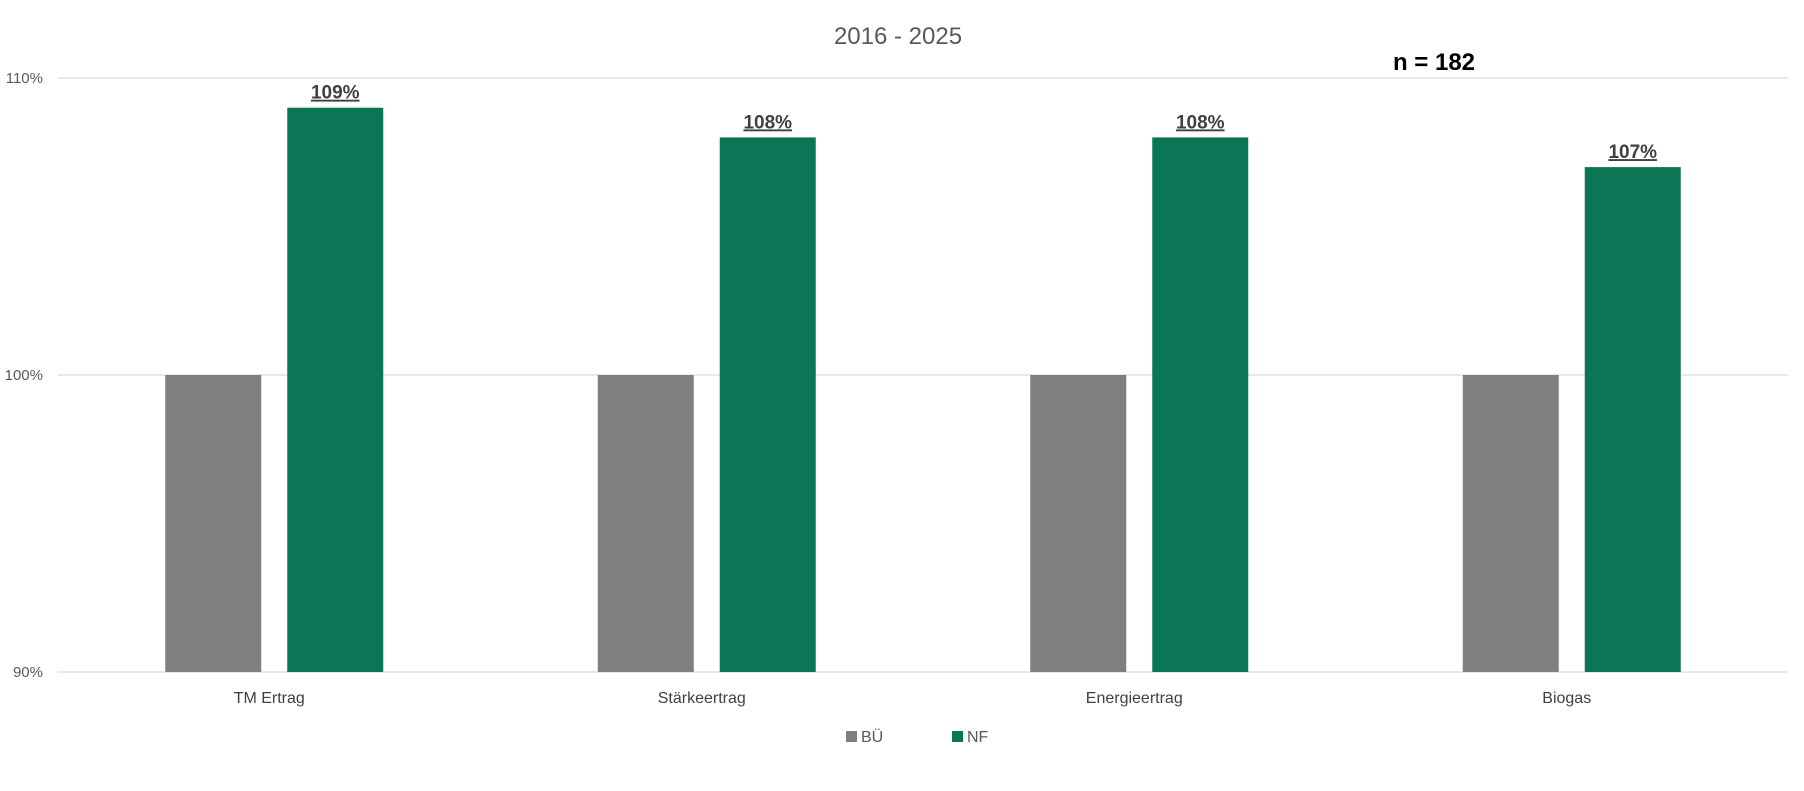  I want to click on data-label: 109%, so click(335, 93).